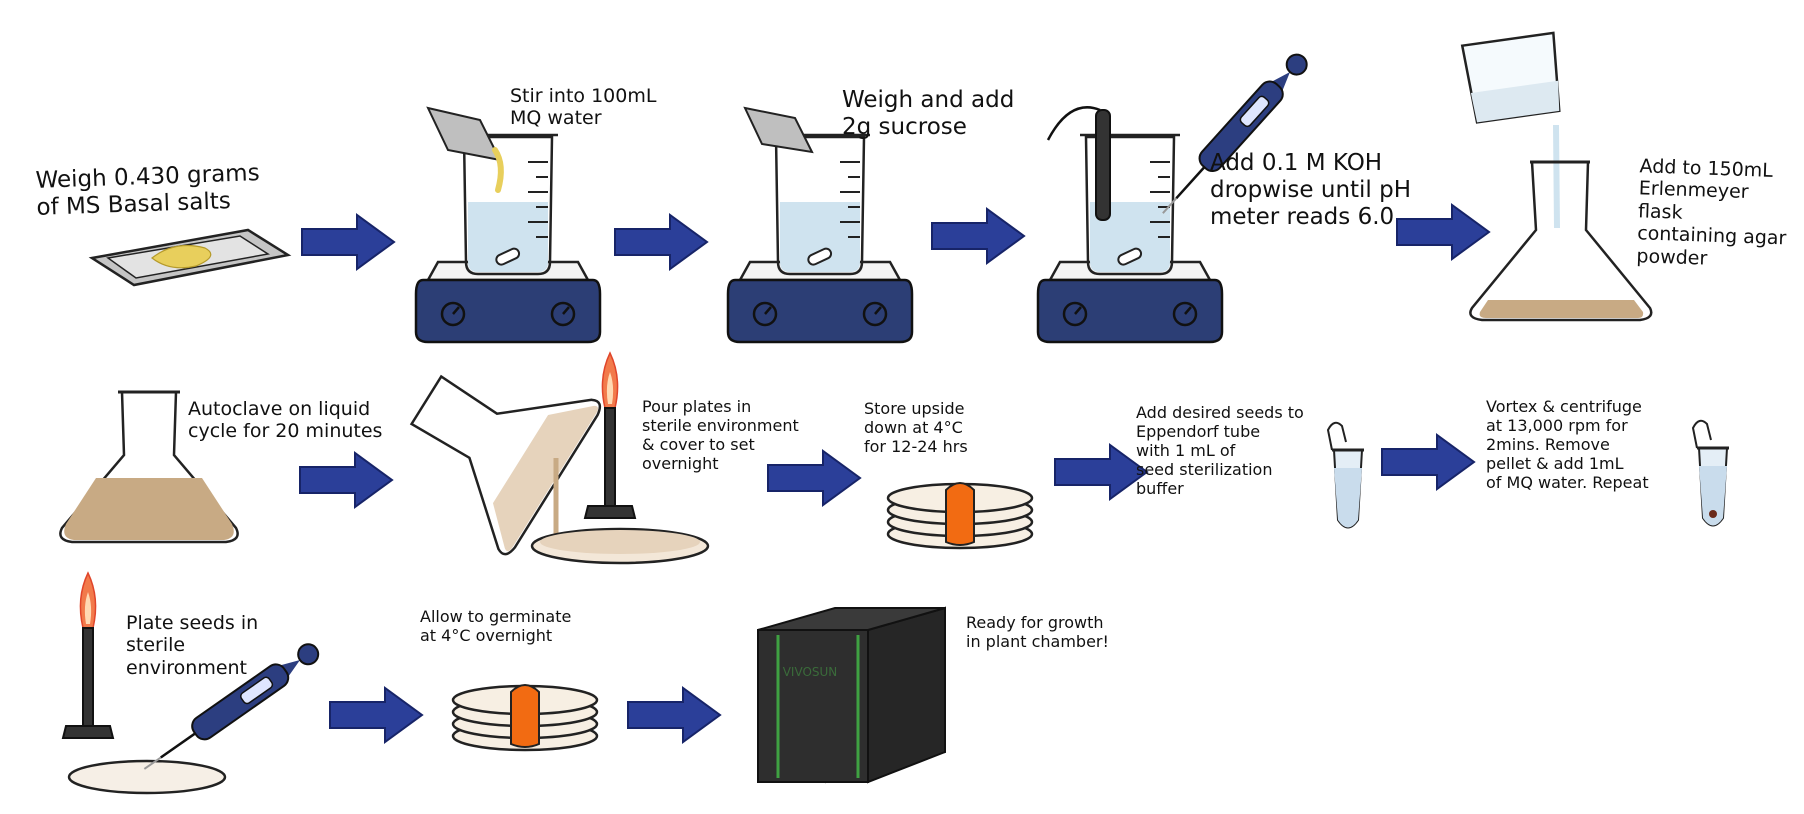 The image size is (1804, 814). What do you see at coordinates (1037, 632) in the screenshot?
I see `step-label: Ready for growth in plant chamber!` at bounding box center [1037, 632].